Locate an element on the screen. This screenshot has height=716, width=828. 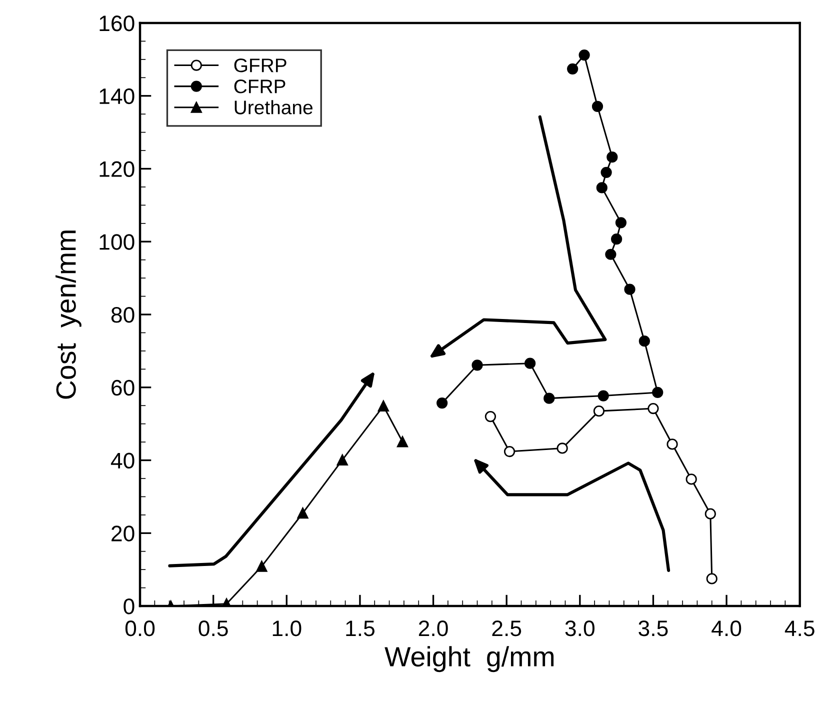
x-tick-label: 3.0 is located at coordinates (579, 628).